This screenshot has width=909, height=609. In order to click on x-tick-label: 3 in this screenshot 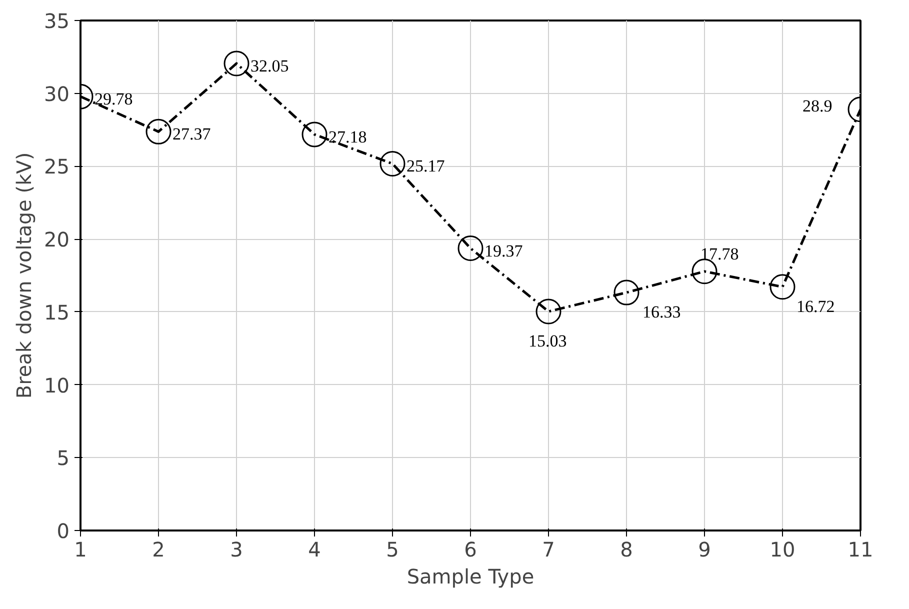, I will do `click(236, 550)`.